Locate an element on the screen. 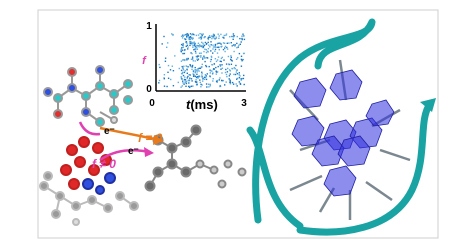  ribbon-arrow is located at coordinates (428, 105).